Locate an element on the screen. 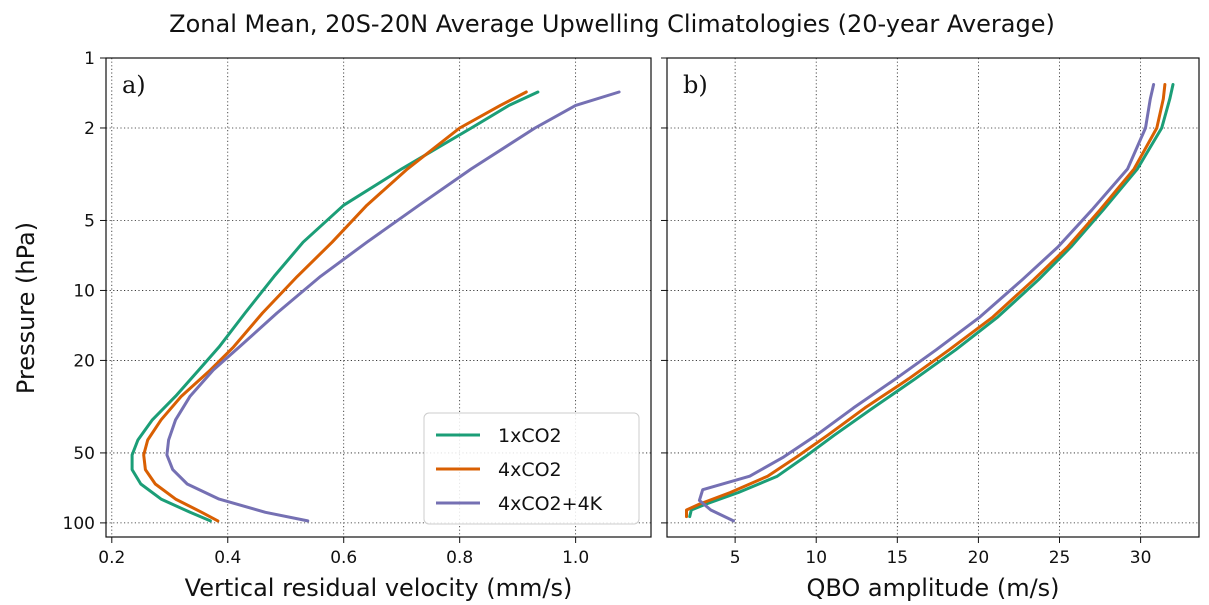 Image resolution: width=1209 pixels, height=605 pixels. y-tick-label: 5 is located at coordinates (89, 221).